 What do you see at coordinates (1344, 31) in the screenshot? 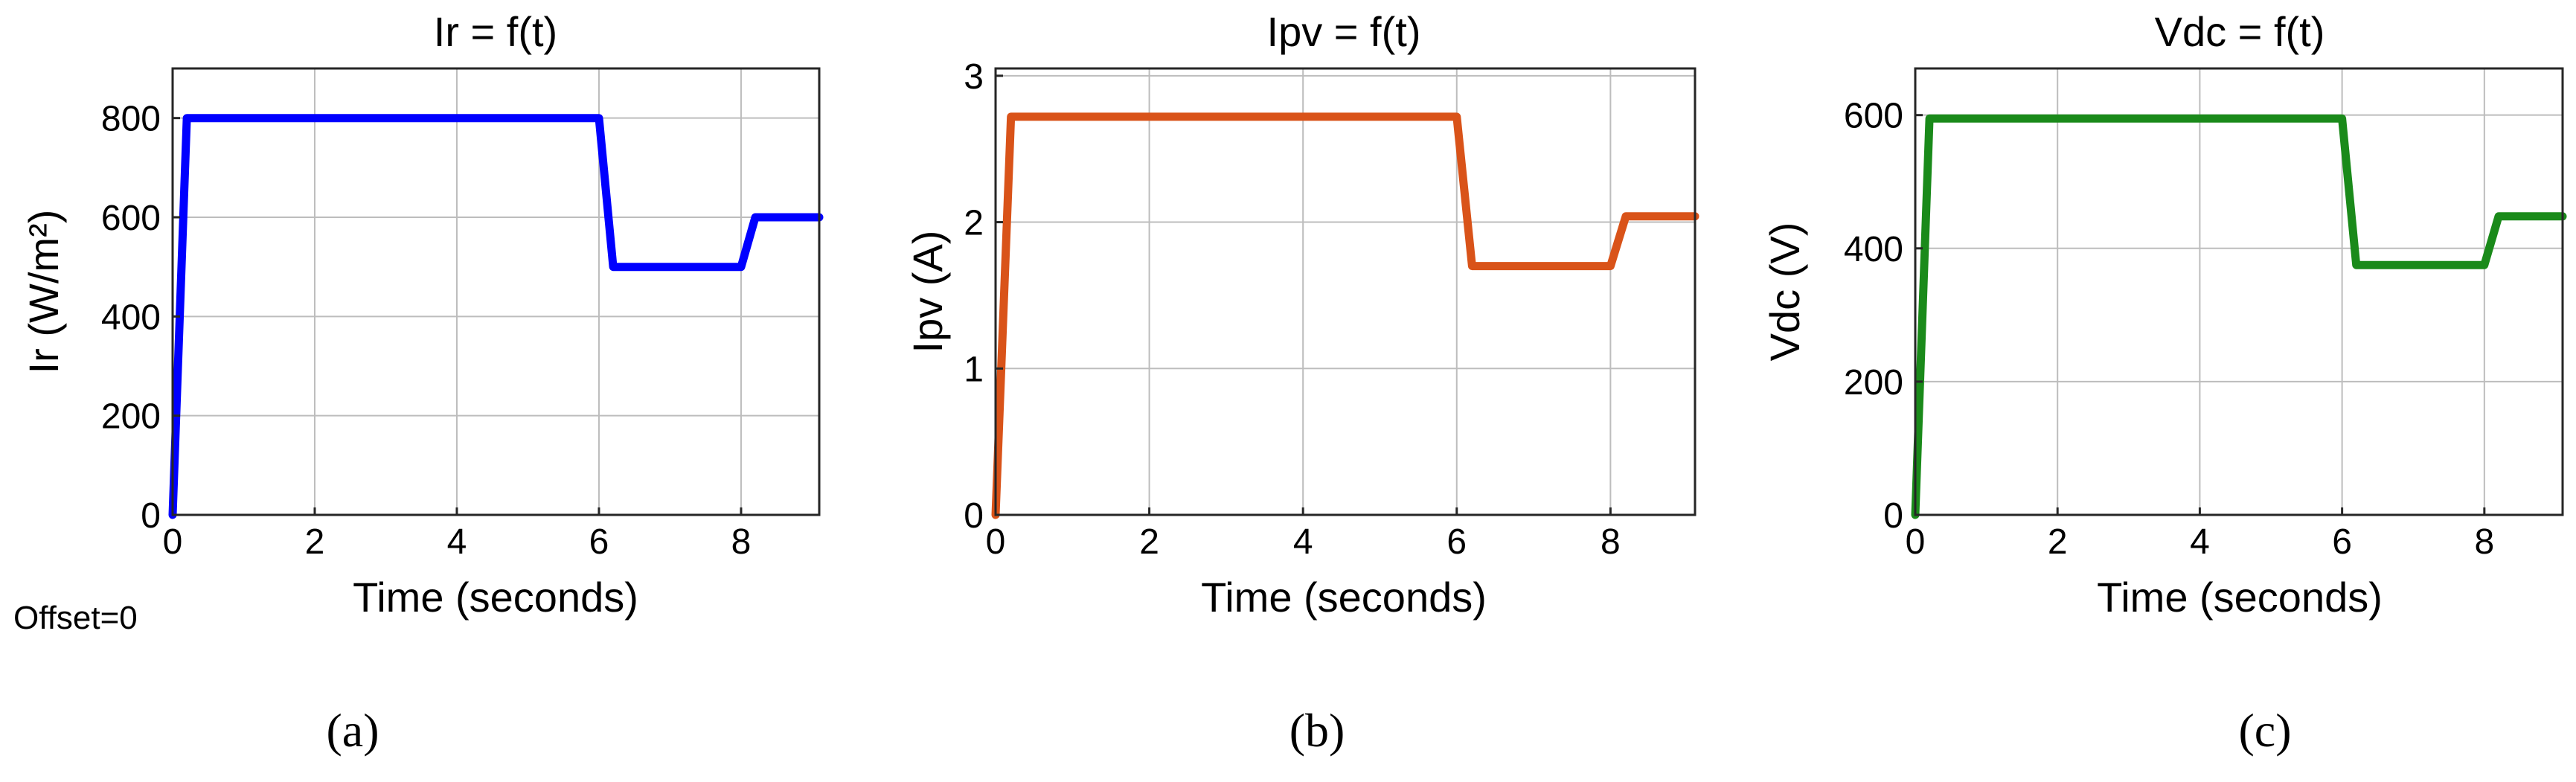
I see `chart-title-b: Ipv = f(t)` at bounding box center [1344, 31].